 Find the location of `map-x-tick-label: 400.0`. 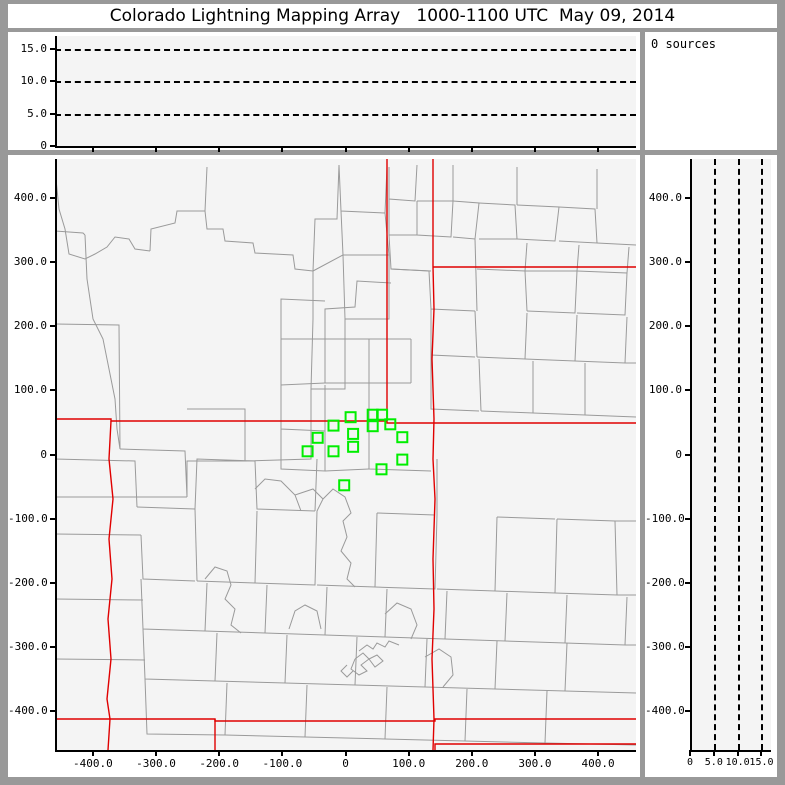

map-x-tick-label: 400.0 is located at coordinates (598, 763).